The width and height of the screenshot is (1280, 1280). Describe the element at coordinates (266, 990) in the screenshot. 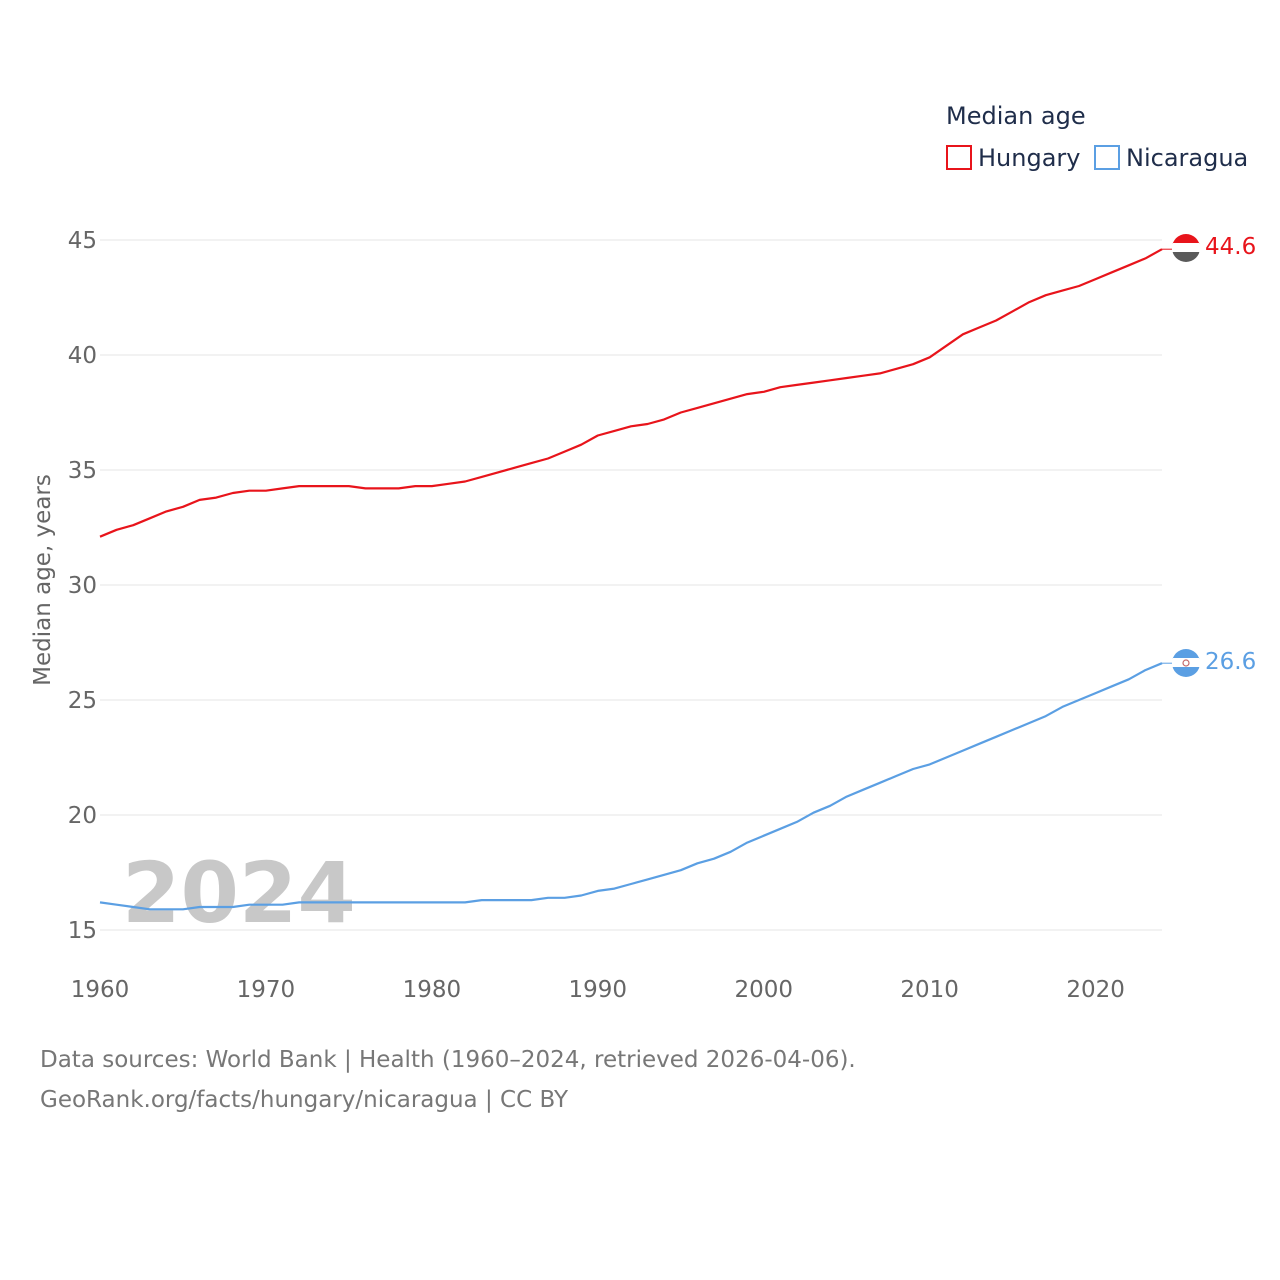

I see `x-tick-1970: 1970` at that location.